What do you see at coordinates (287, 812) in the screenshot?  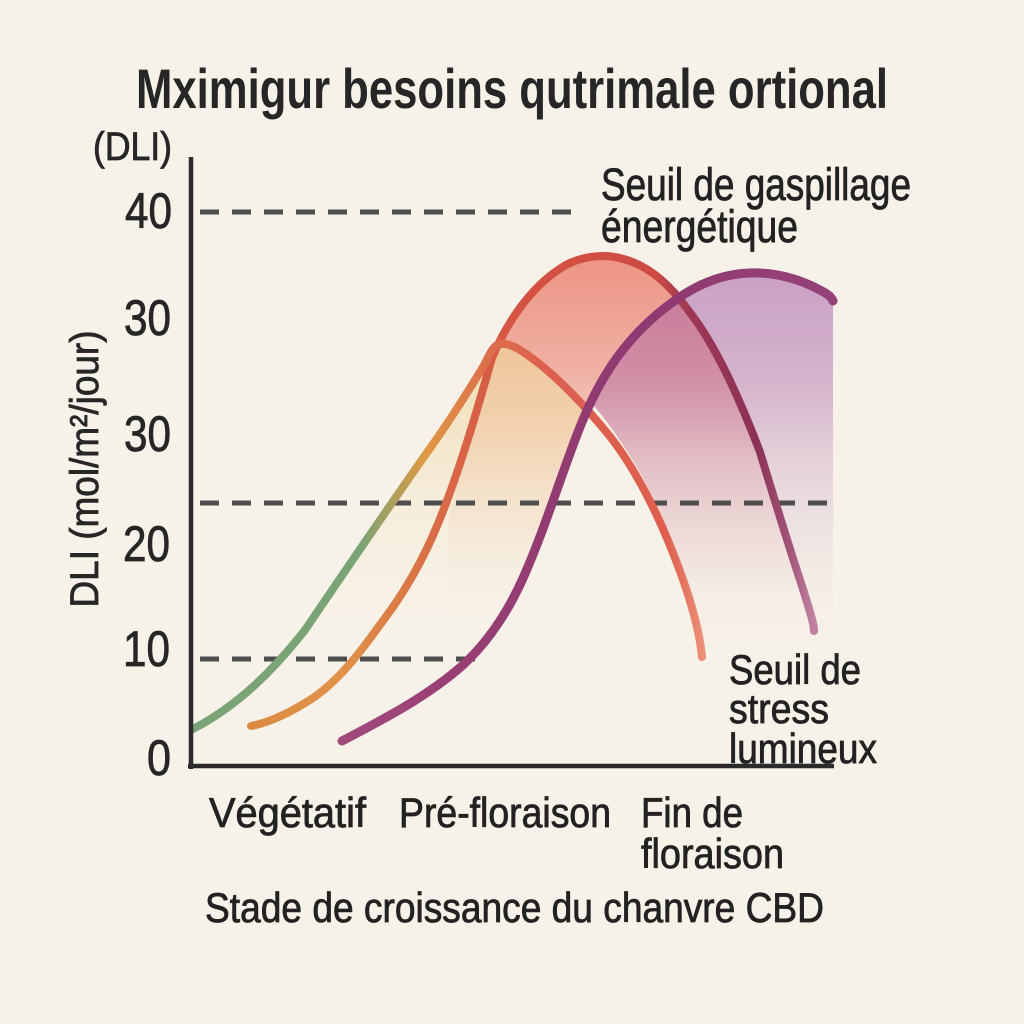 I see `svg-text: Végétatif` at bounding box center [287, 812].